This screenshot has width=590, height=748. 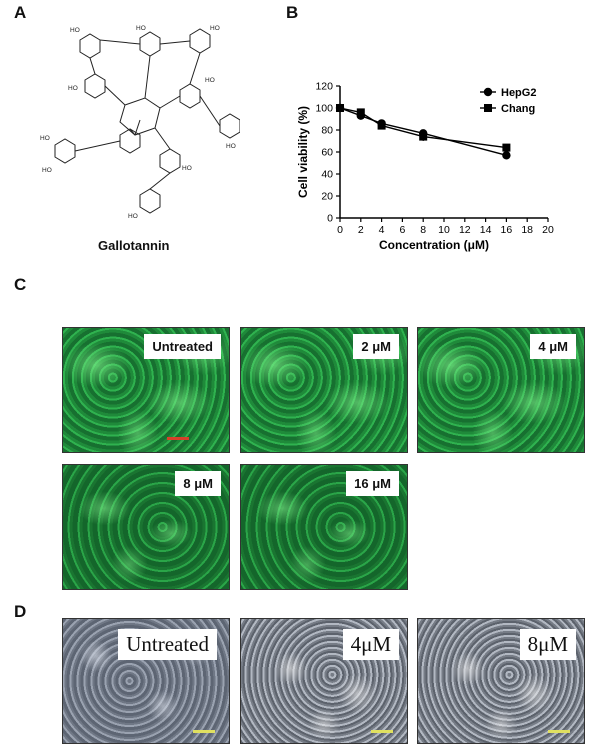 What do you see at coordinates (486, 230) in the screenshot?
I see `x-tick-label: 14` at bounding box center [486, 230].